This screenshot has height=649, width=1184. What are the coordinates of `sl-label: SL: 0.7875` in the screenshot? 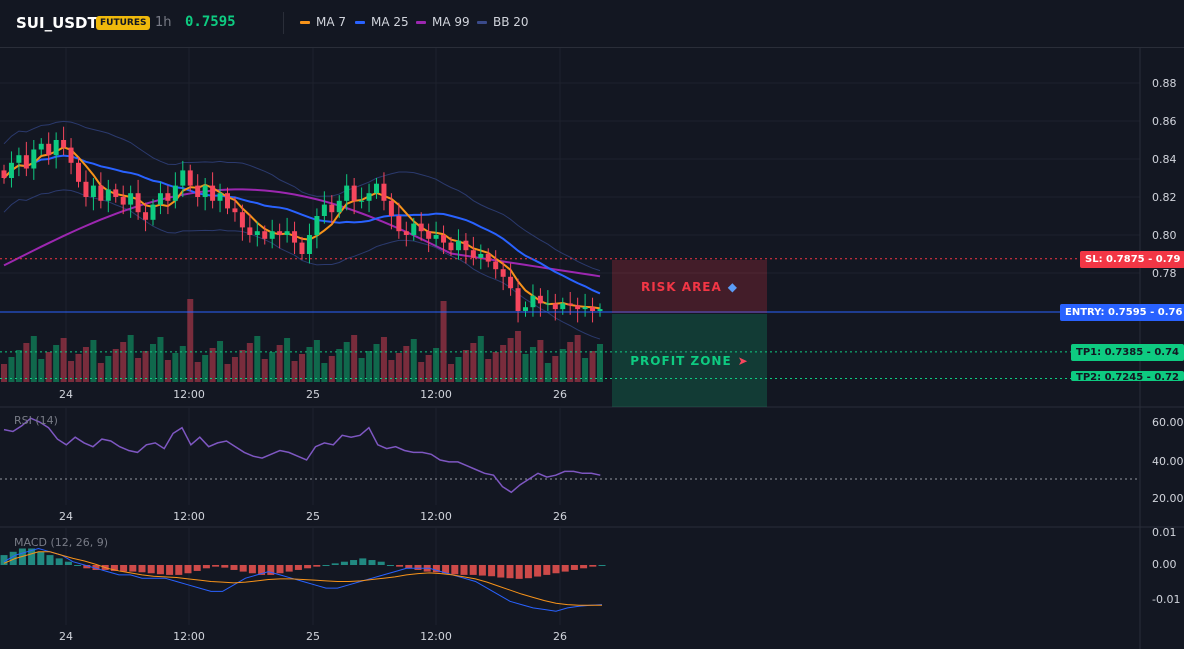 It's located at (1115, 259).